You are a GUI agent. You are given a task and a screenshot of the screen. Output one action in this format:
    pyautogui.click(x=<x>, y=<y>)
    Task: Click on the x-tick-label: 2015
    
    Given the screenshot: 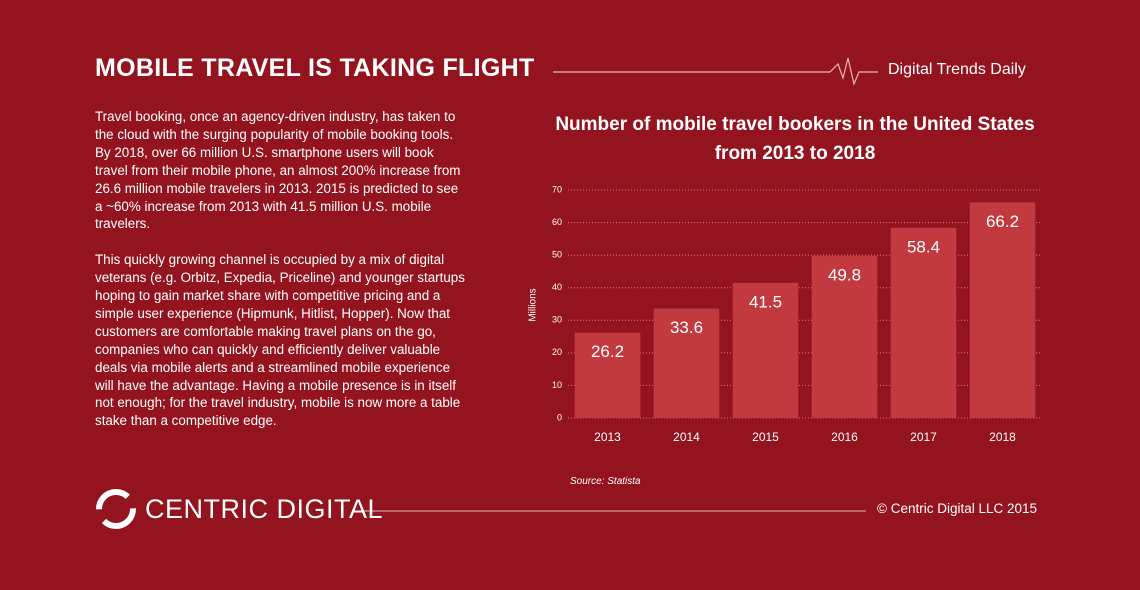 What is the action you would take?
    pyautogui.click(x=765, y=437)
    